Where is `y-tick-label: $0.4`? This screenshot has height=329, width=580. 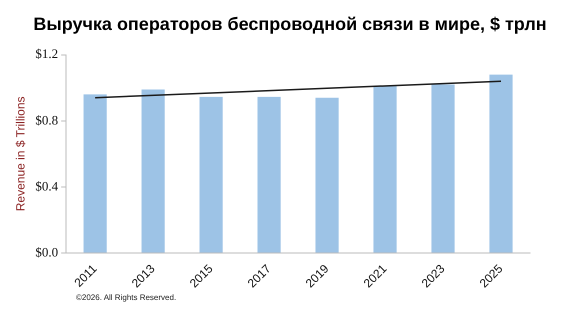 y-tick-label: $0.4 is located at coordinates (47, 186).